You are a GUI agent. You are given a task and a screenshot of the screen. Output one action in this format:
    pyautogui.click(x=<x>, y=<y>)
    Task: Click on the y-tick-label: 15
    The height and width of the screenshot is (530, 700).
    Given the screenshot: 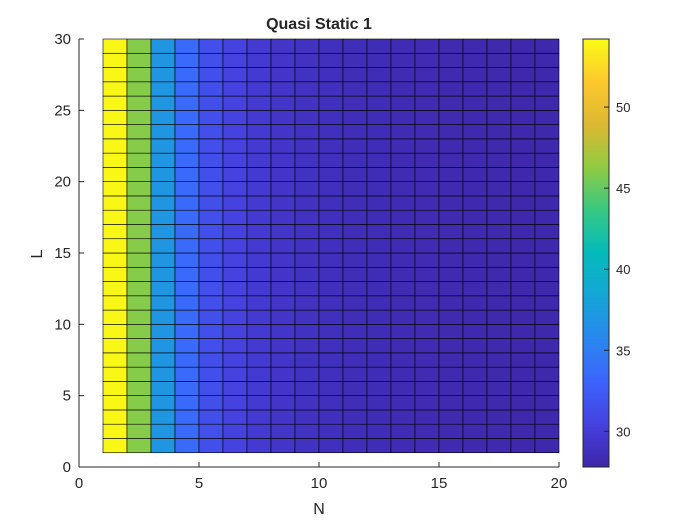 What is the action you would take?
    pyautogui.click(x=62, y=253)
    